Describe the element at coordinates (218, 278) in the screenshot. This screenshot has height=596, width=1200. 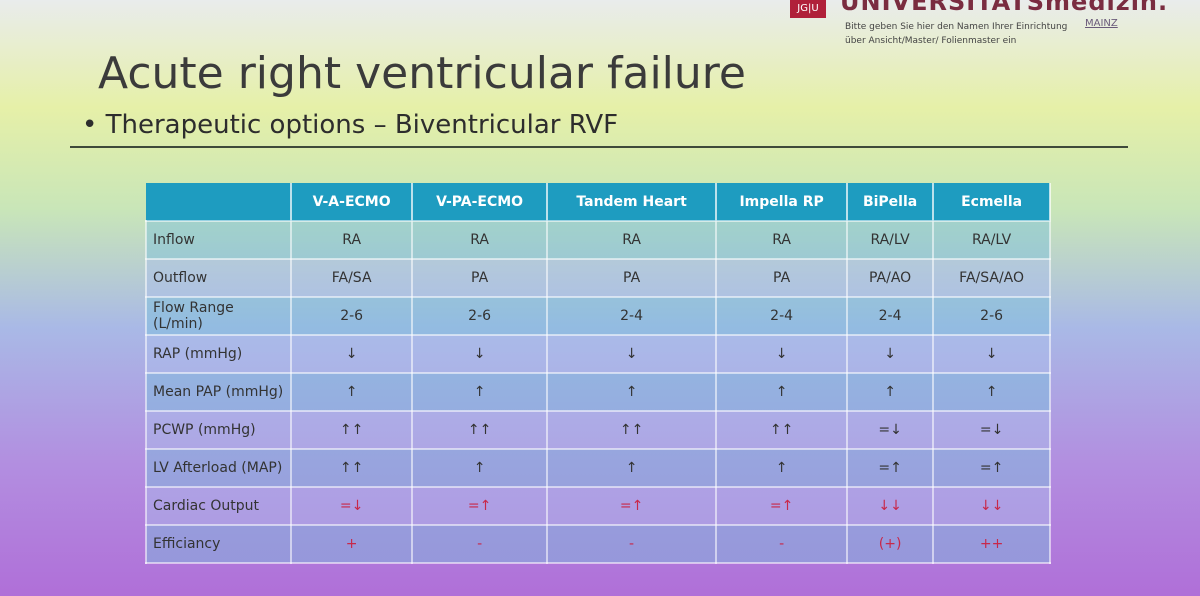
I see `row-label: Outflow` at that location.